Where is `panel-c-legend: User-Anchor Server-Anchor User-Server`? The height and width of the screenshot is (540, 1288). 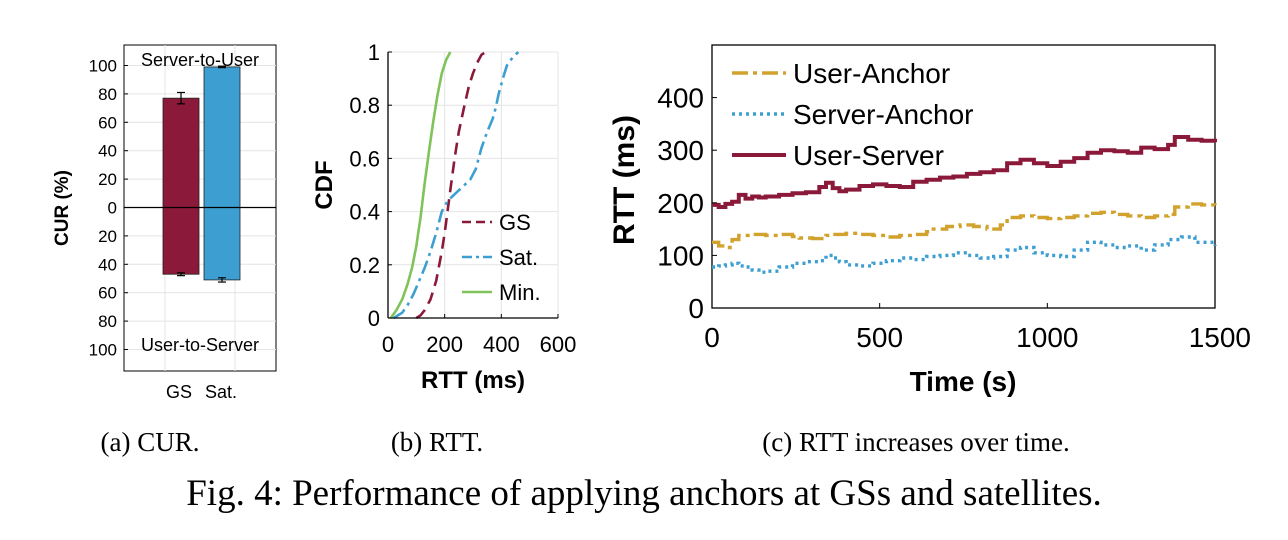
panel-c-legend: User-Anchor Server-Anchor User-Server is located at coordinates (853, 114).